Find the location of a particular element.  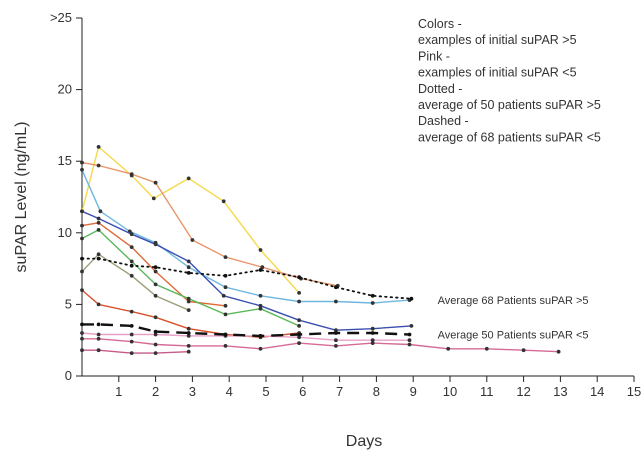

x-tick-label: 8 is located at coordinates (376, 391).